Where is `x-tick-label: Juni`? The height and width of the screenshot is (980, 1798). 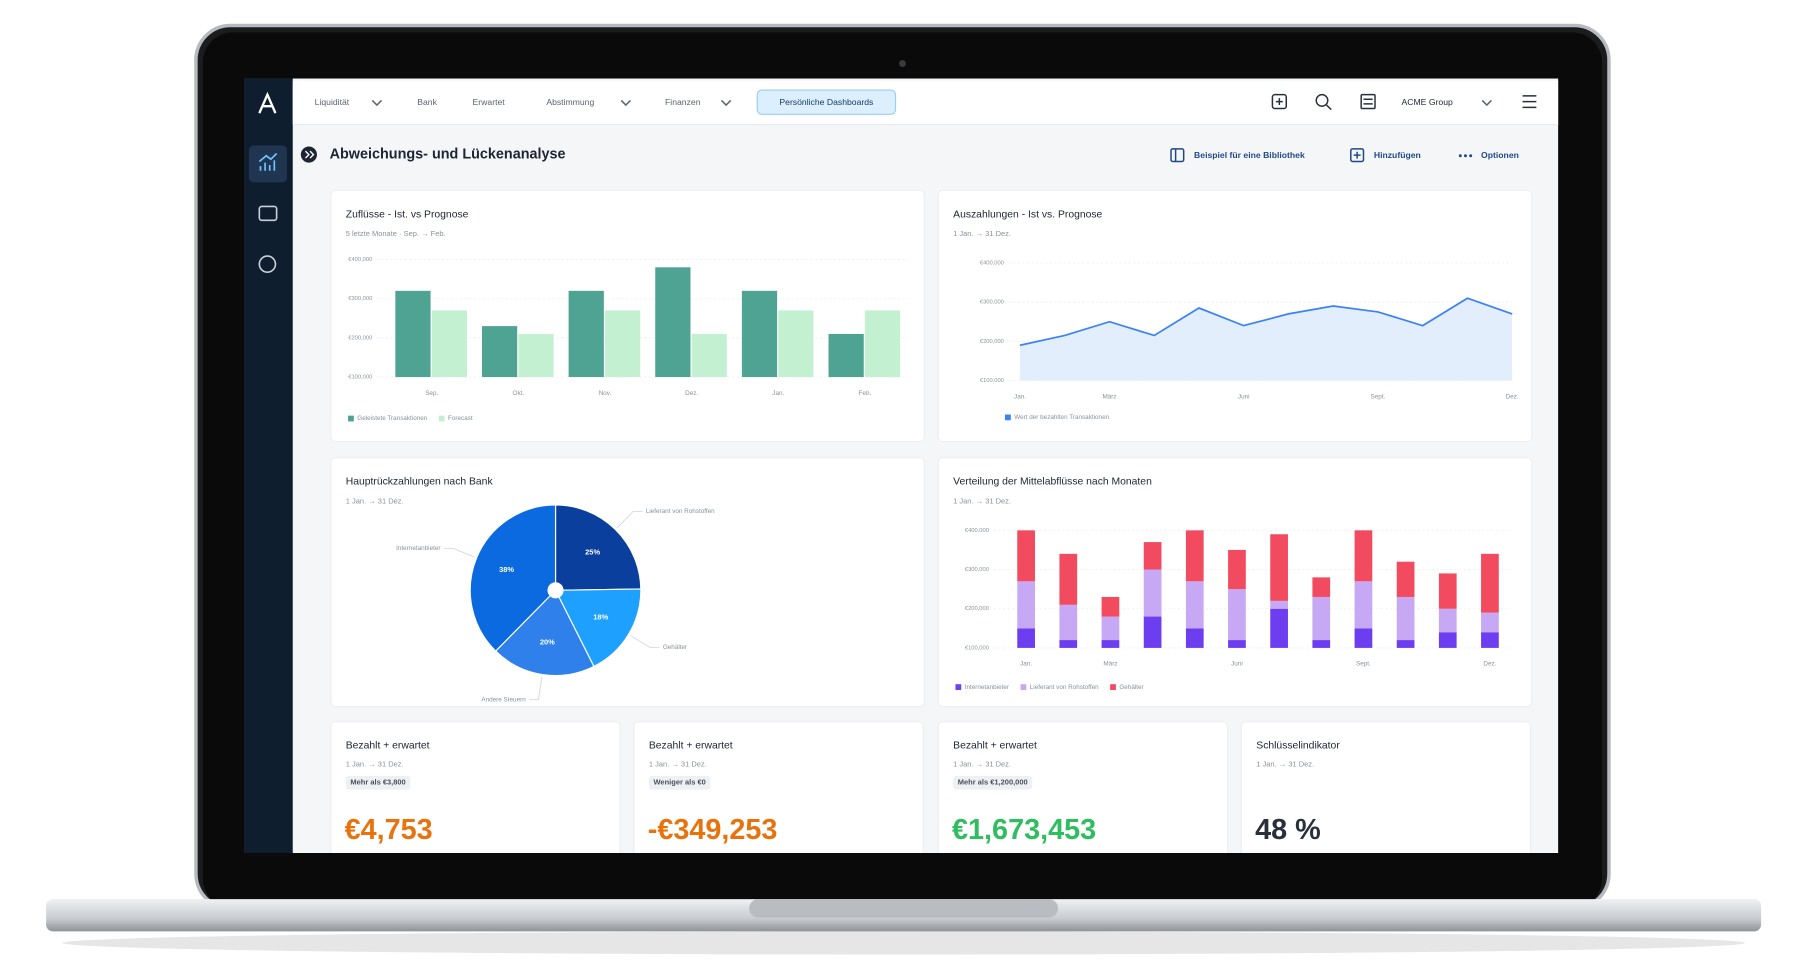 x-tick-label: Juni is located at coordinates (1237, 664).